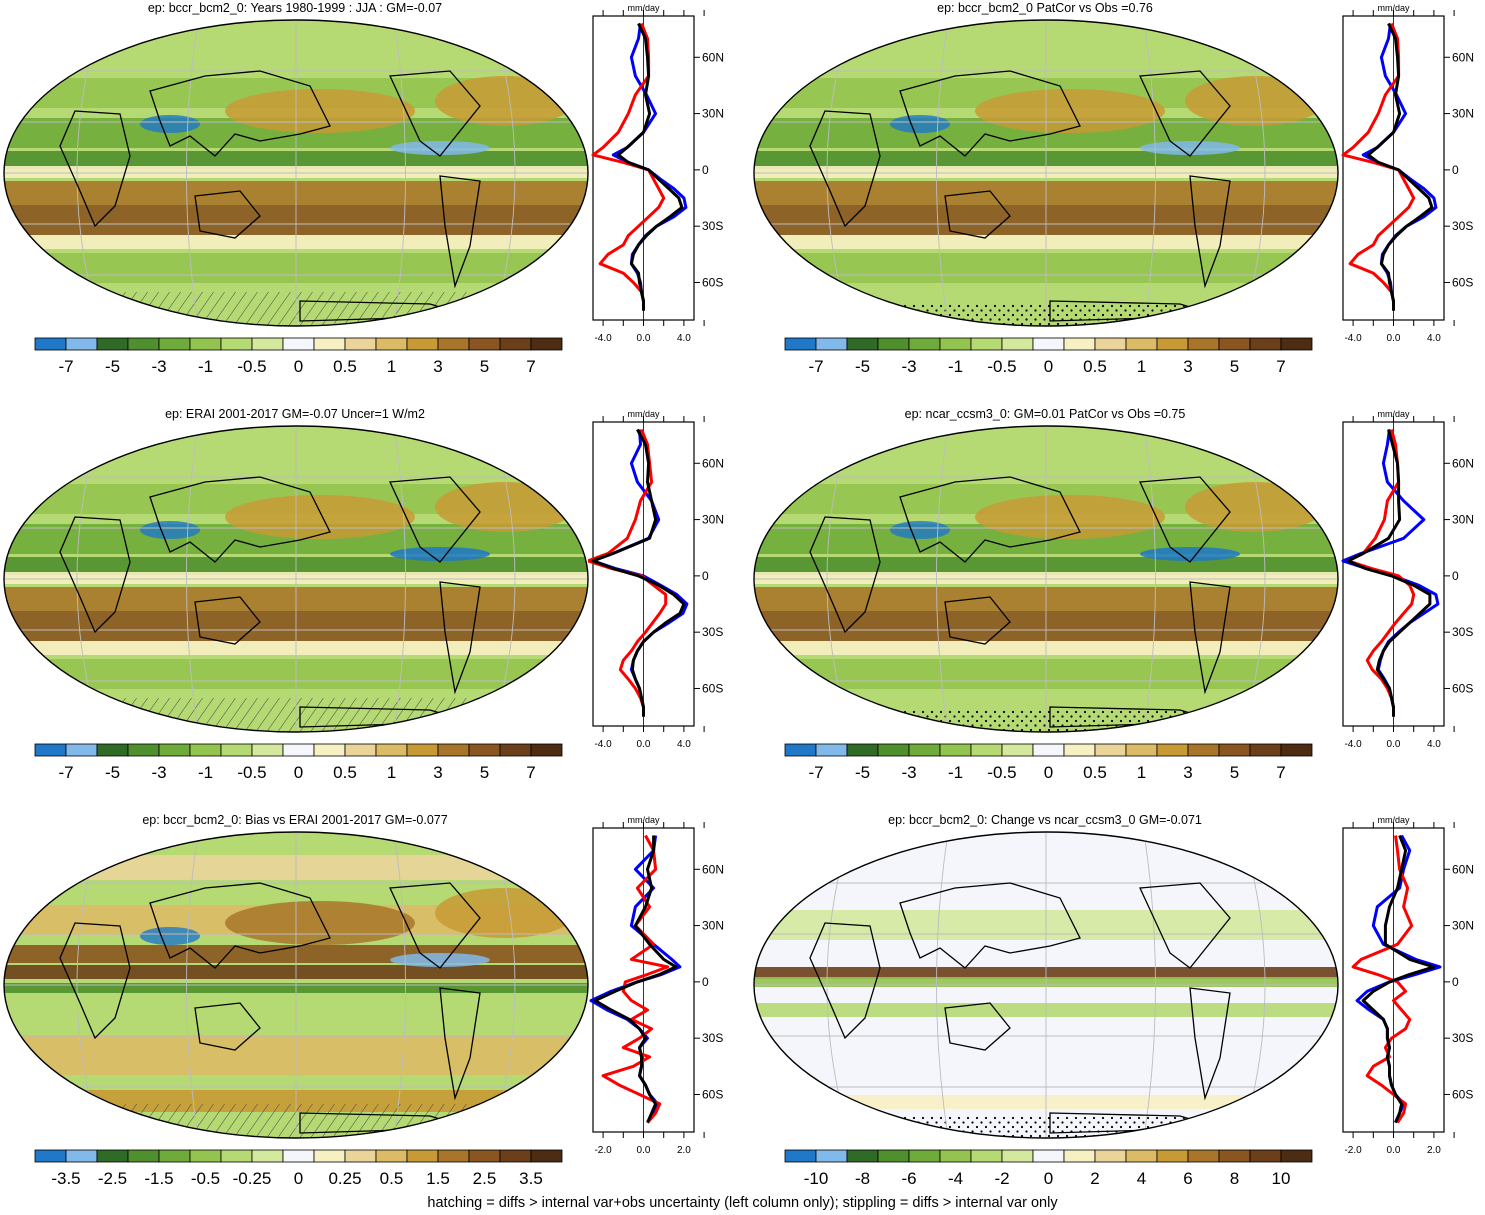 The image size is (1485, 1215). I want to click on map-plot, so click(1046, 985).